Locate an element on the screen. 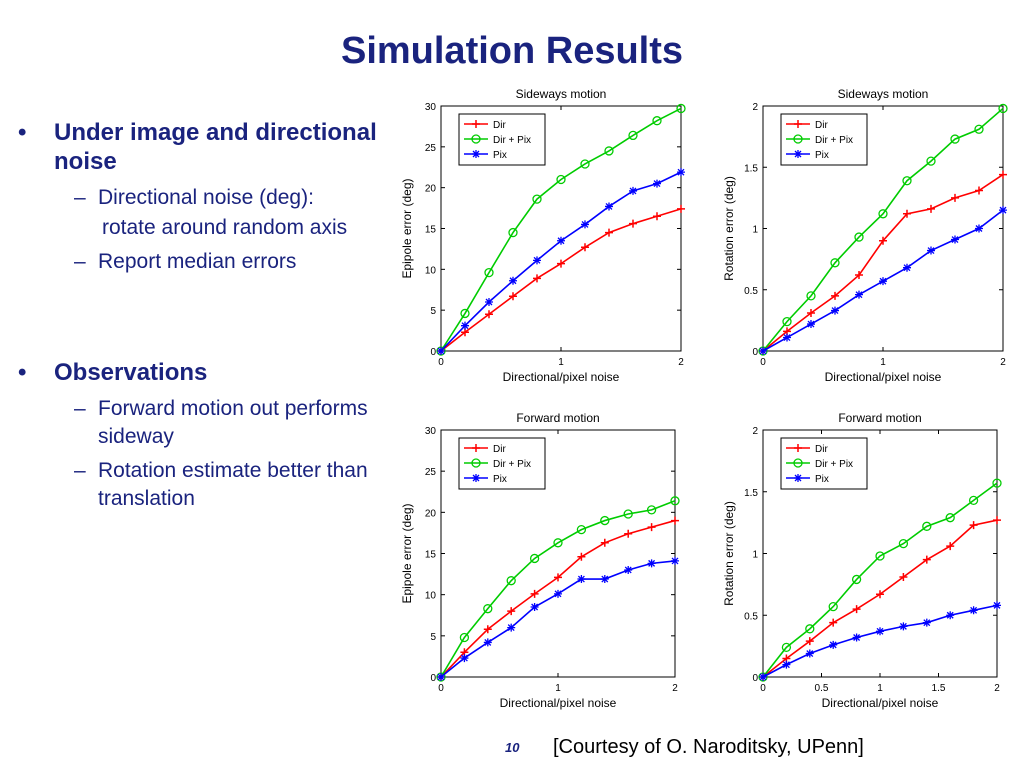 This screenshot has width=1024, height=768. bullet-text: Observations is located at coordinates (131, 372).